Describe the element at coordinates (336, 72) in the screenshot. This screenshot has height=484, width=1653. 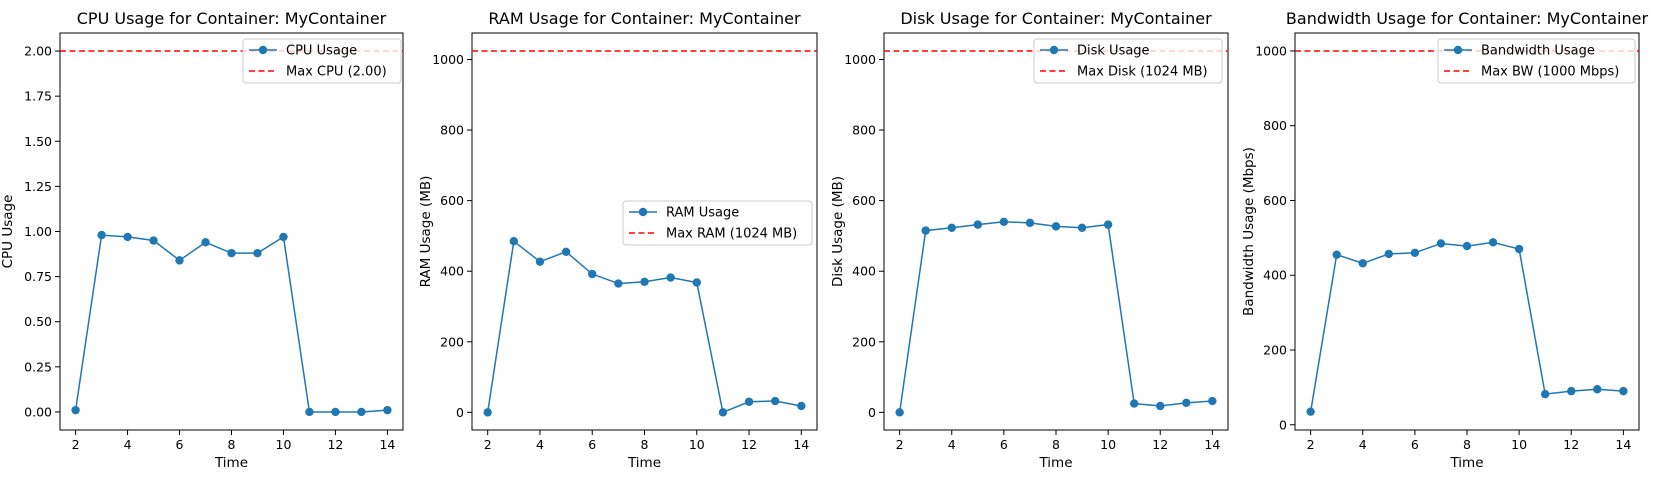
I see `legend-threshold-label: Max CPU (2.00)` at that location.